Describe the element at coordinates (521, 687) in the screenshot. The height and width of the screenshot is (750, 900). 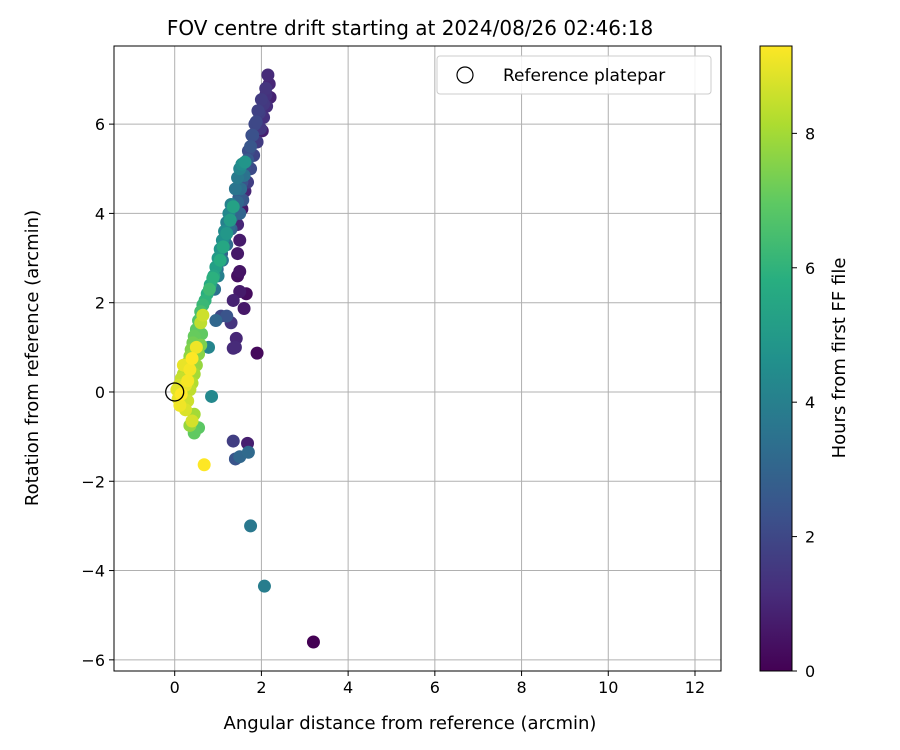
I see `x-tick-label: 8` at that location.